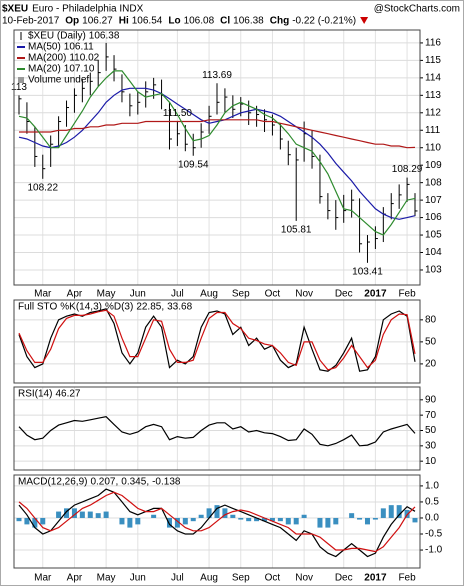 The height and width of the screenshot is (586, 464). What do you see at coordinates (433, 182) in the screenshot?
I see `y-tick-label: 108` at bounding box center [433, 182].